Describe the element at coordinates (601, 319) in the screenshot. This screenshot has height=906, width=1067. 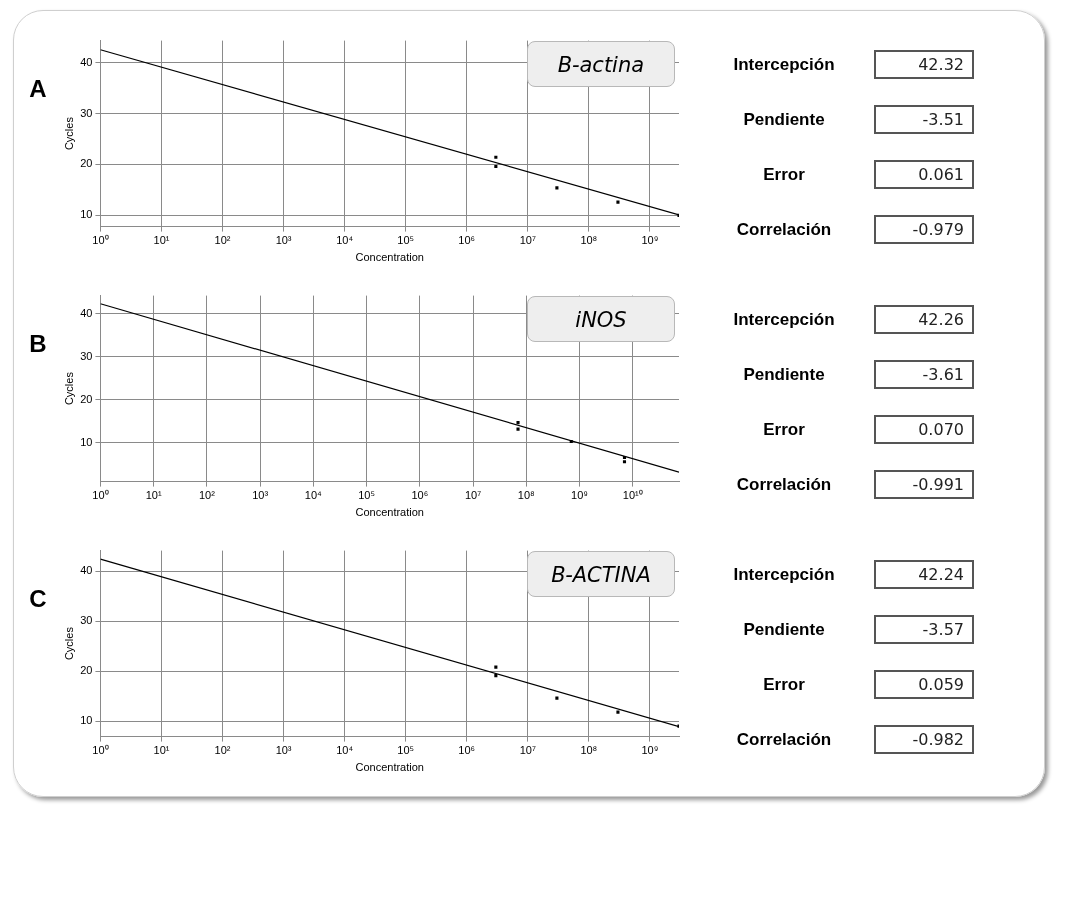
I see `label-box: iNOS` at that location.